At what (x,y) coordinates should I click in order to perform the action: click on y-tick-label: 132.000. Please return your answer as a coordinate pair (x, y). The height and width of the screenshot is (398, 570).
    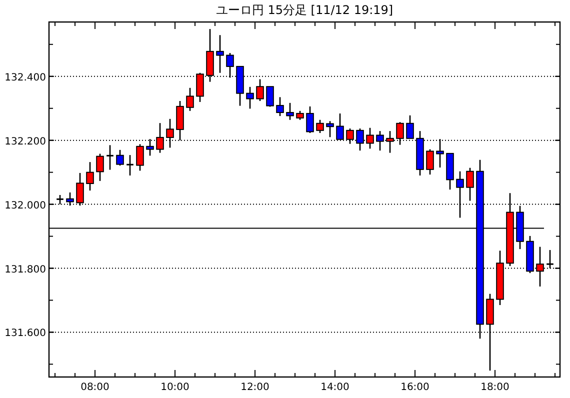
    Looking at the image, I should click on (25, 206).